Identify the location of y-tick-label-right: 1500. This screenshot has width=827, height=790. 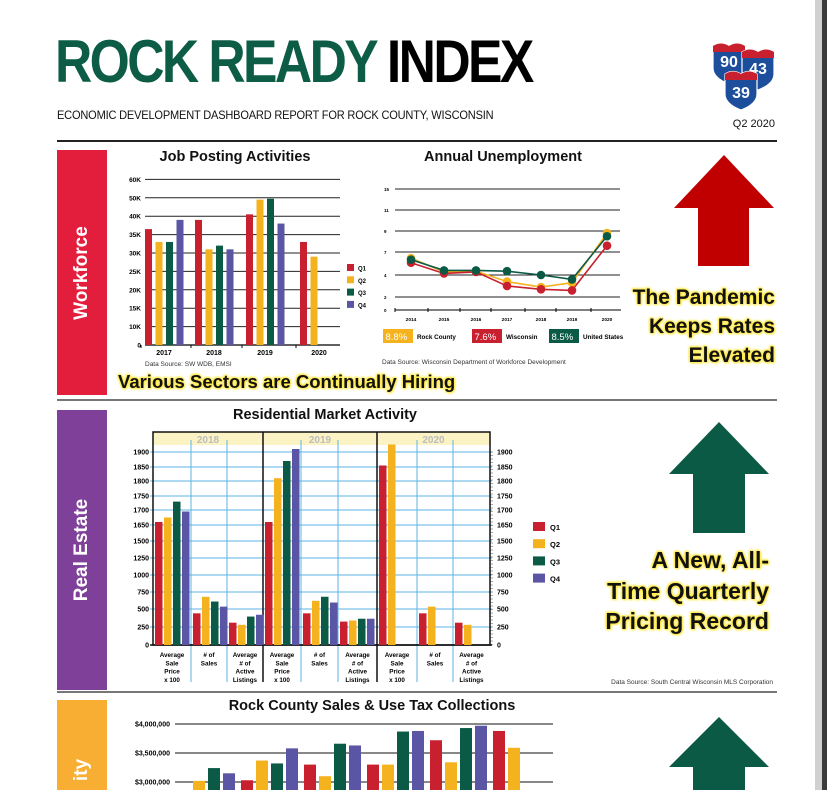
(505, 542).